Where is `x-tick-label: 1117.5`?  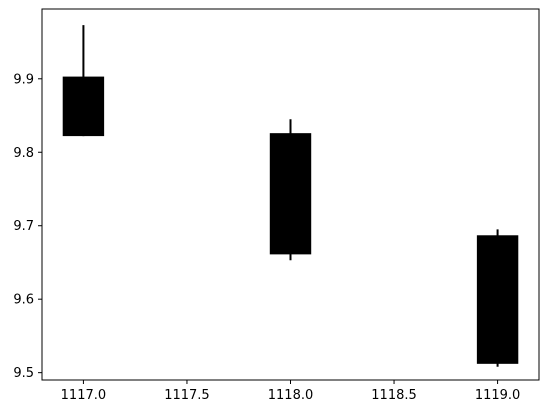
x-tick-label: 1117.5 is located at coordinates (187, 395).